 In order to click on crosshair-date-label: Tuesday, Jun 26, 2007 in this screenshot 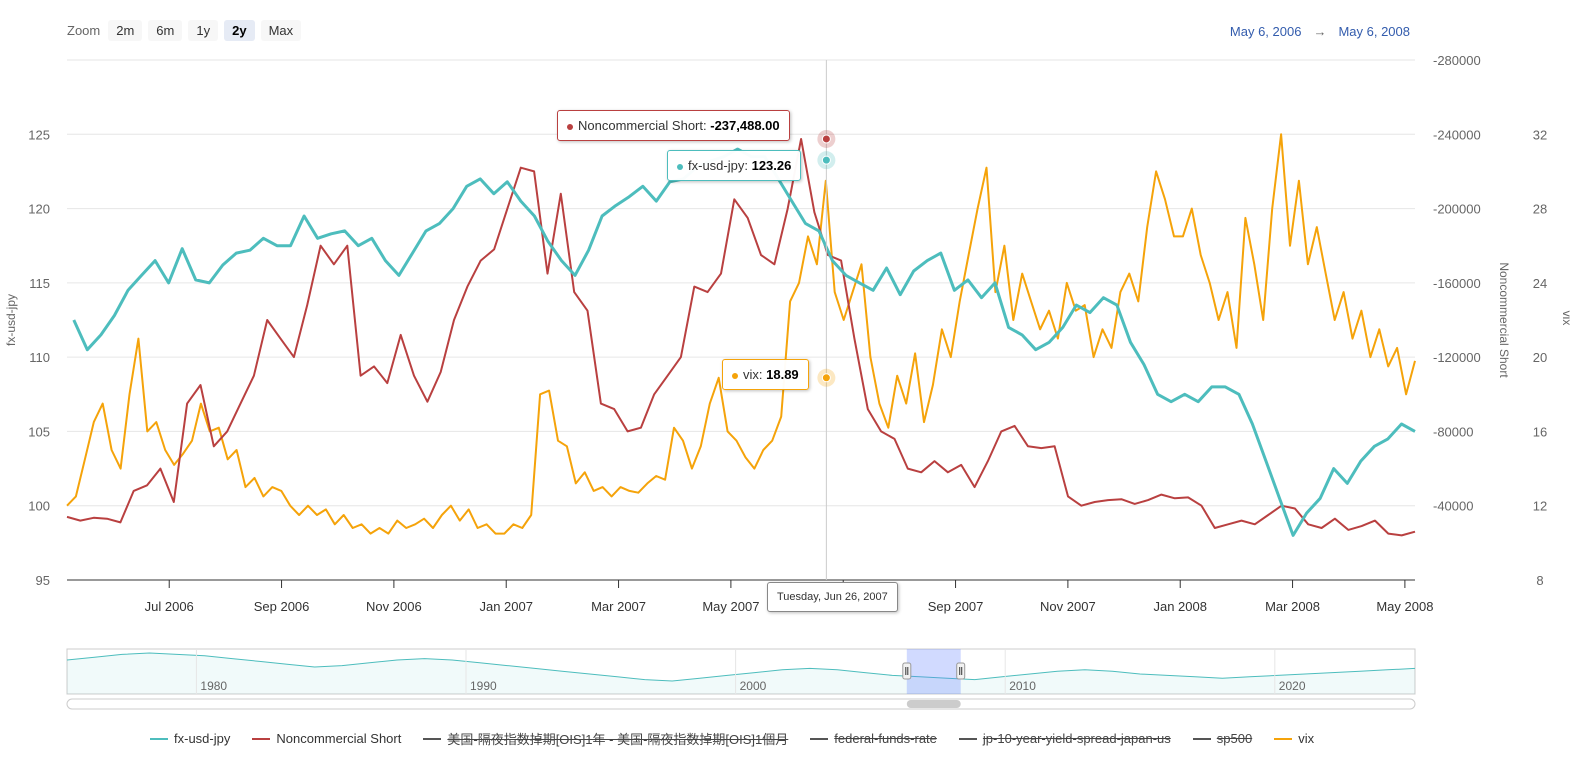, I will do `click(832, 597)`.